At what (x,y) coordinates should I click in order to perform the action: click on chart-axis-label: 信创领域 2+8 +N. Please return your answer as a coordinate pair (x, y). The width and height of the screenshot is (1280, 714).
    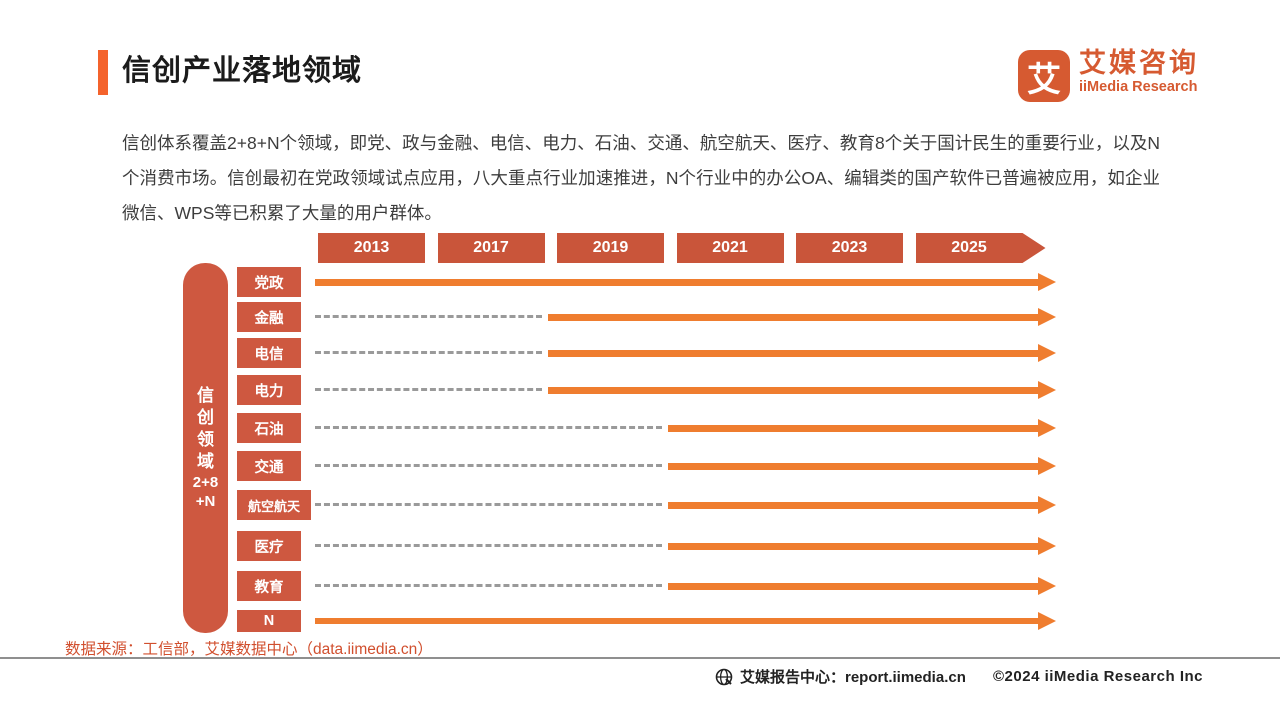
    Looking at the image, I should click on (205, 448).